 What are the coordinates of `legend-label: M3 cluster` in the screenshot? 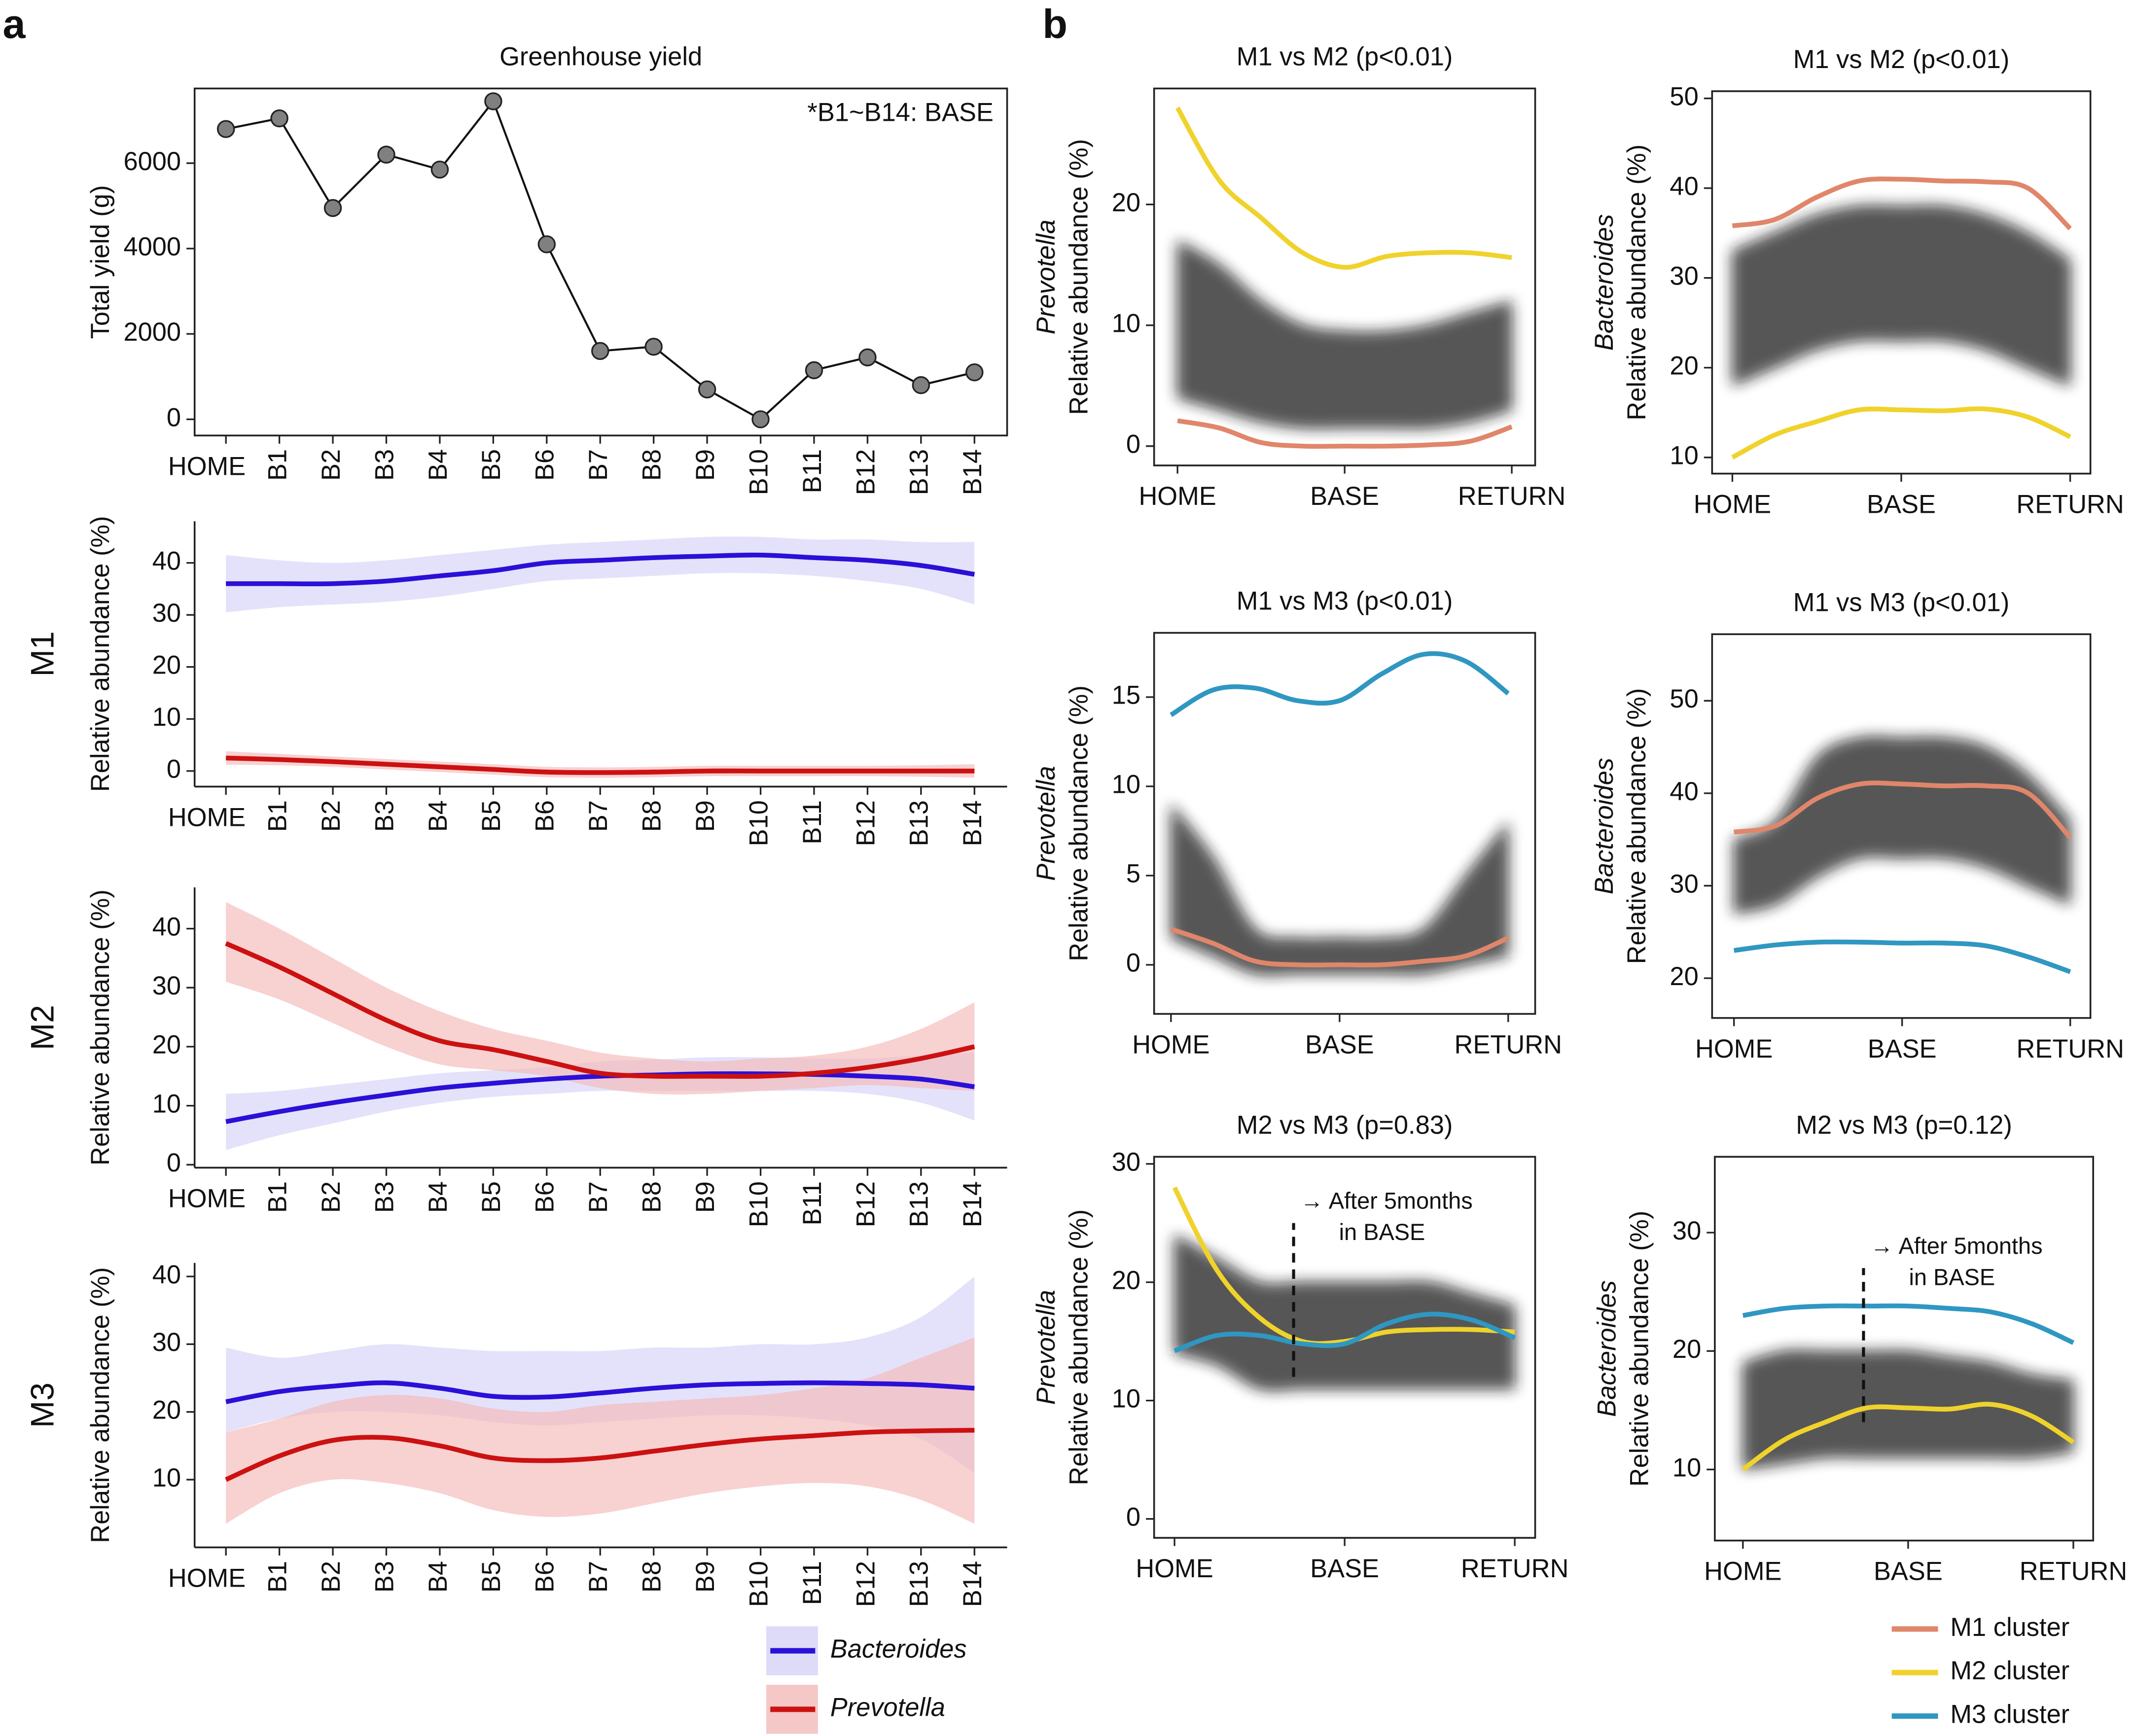 It's located at (2009, 1715).